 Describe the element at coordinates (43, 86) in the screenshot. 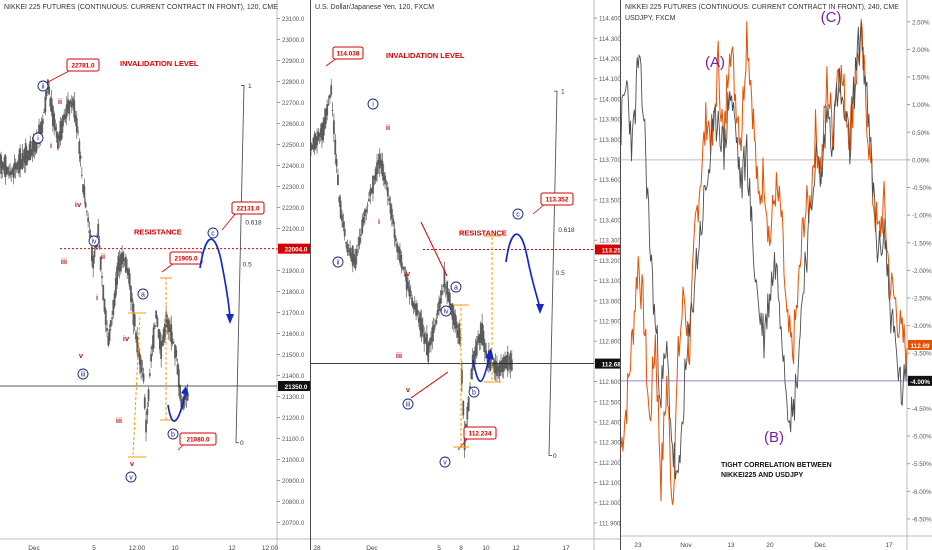

I see `wave-label-blue: ii` at that location.